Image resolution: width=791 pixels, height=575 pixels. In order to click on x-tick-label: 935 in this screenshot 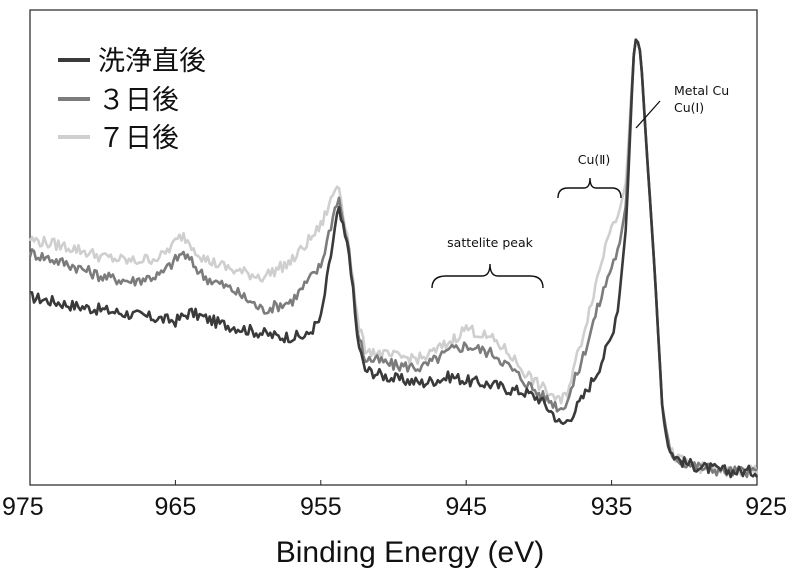, I will do `click(612, 507)`.